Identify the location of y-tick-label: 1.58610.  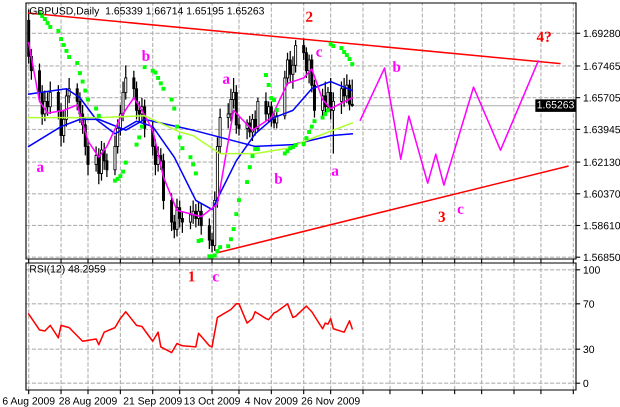
(602, 226).